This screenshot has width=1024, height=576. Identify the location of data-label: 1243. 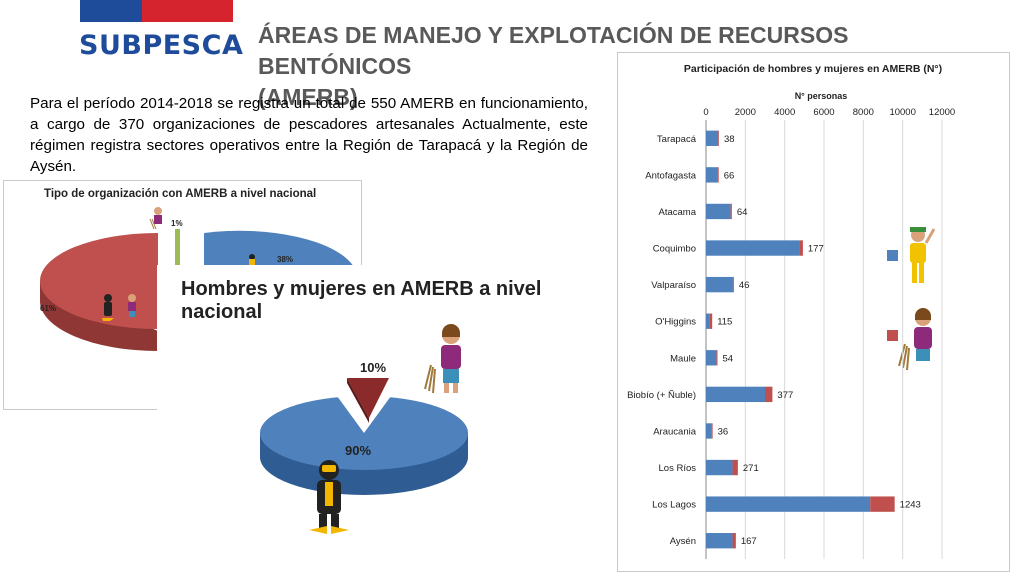
(910, 505).